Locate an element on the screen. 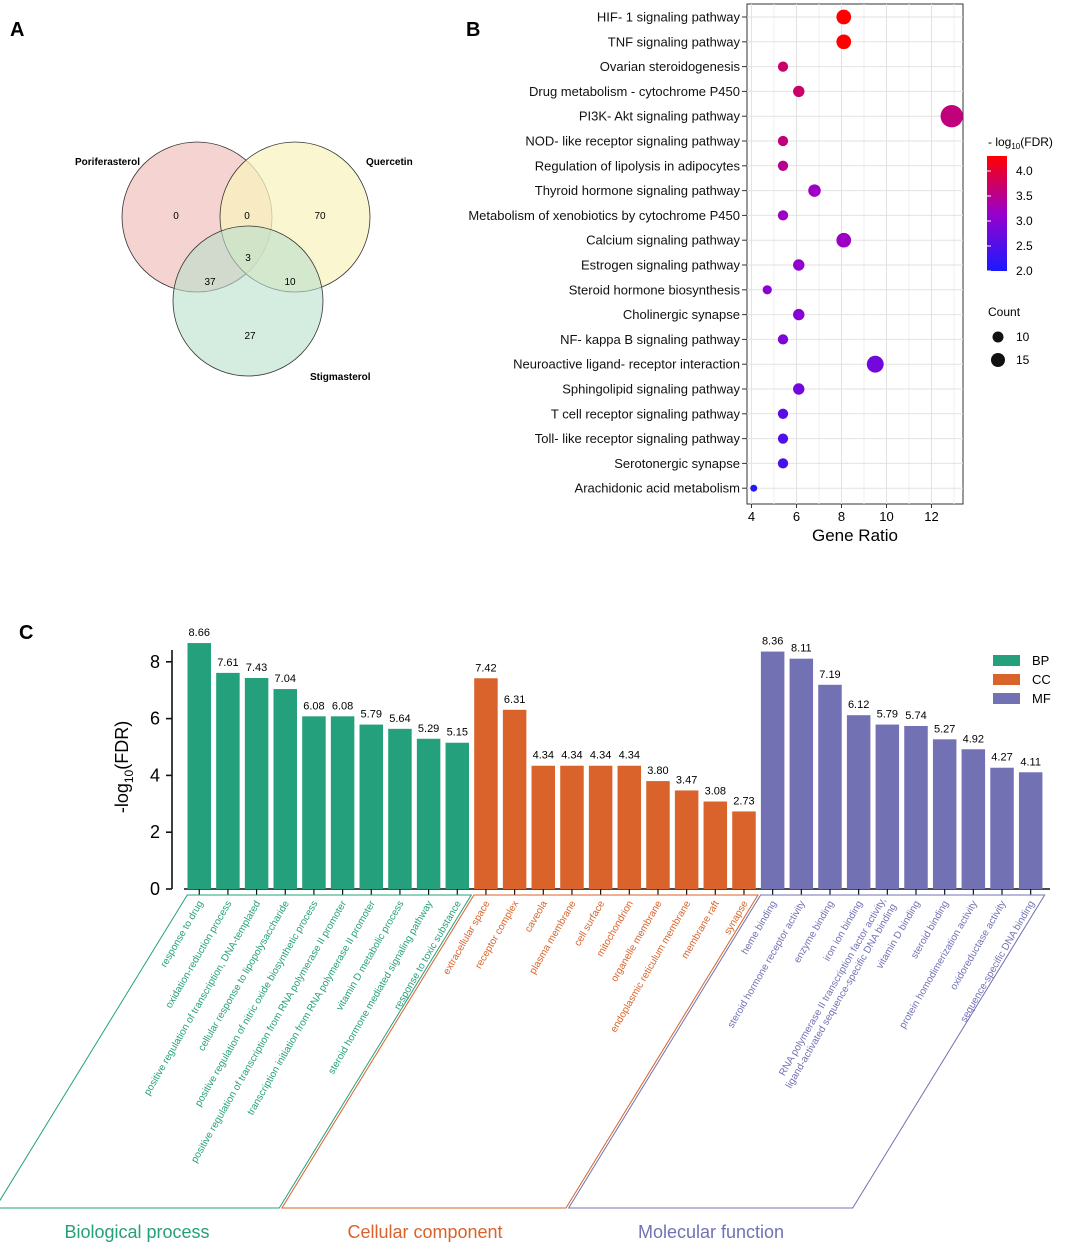  plot-b-points is located at coordinates (856, 250).